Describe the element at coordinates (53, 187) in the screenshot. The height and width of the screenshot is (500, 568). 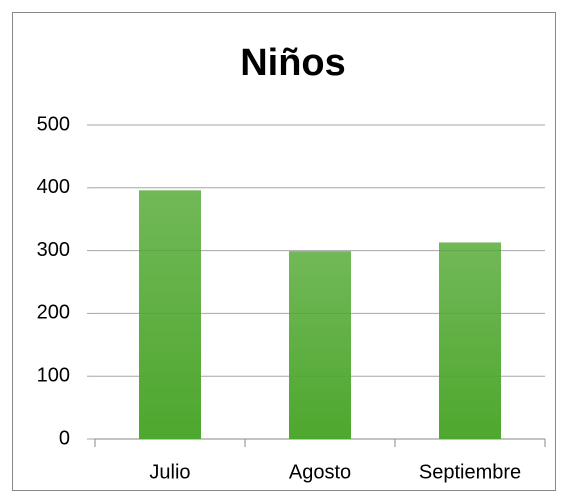
I see `y-tick-label: 400` at that location.